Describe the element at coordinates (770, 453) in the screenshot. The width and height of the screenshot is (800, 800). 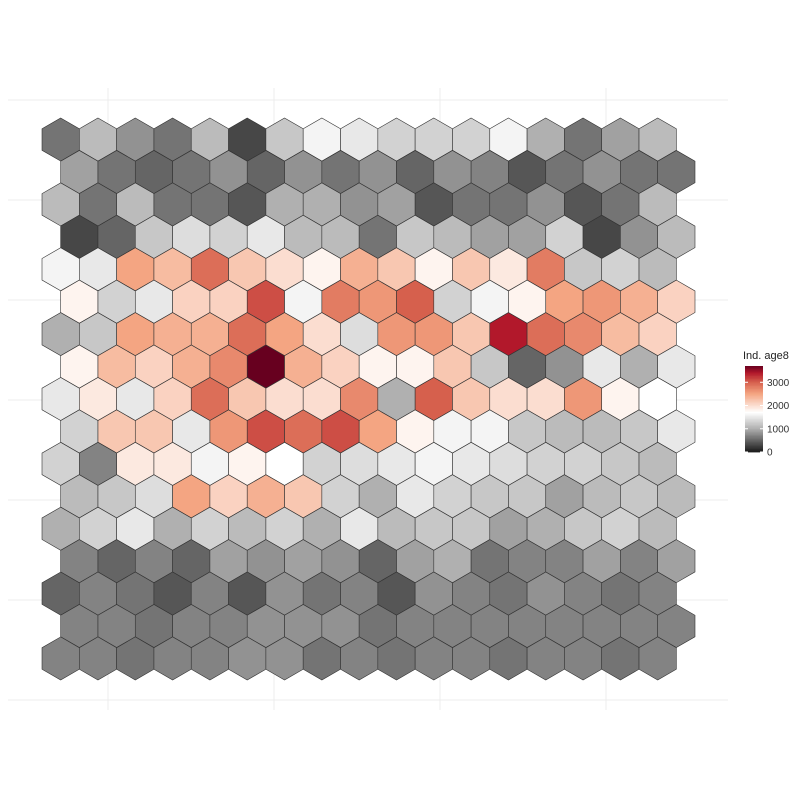
I see `legend-tick-label: 0` at that location.